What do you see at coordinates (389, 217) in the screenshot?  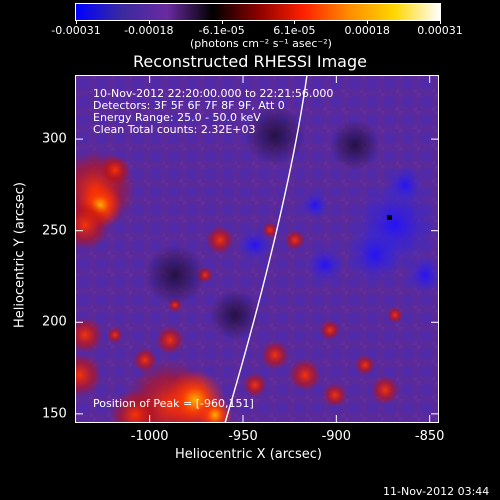 I see `black-pixel-marker` at bounding box center [389, 217].